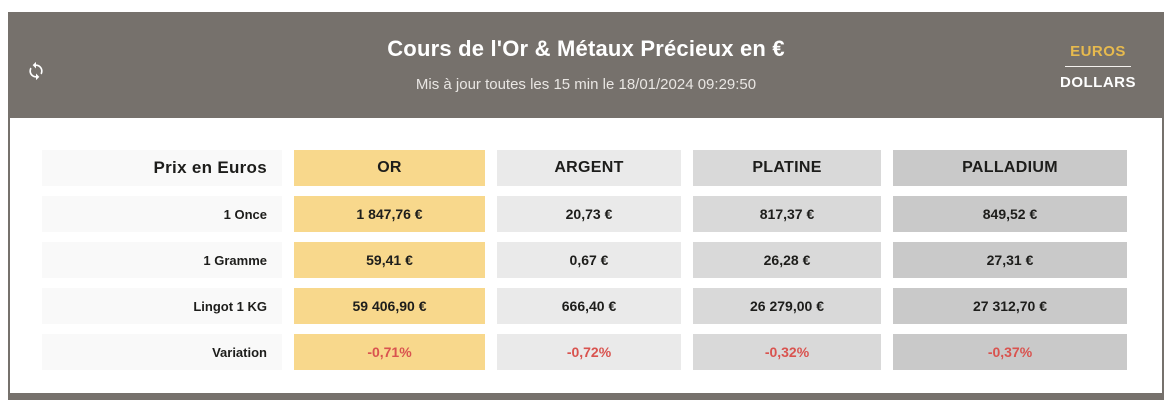 Image resolution: width=1172 pixels, height=406 pixels. I want to click on refresh-icon, so click(36, 72).